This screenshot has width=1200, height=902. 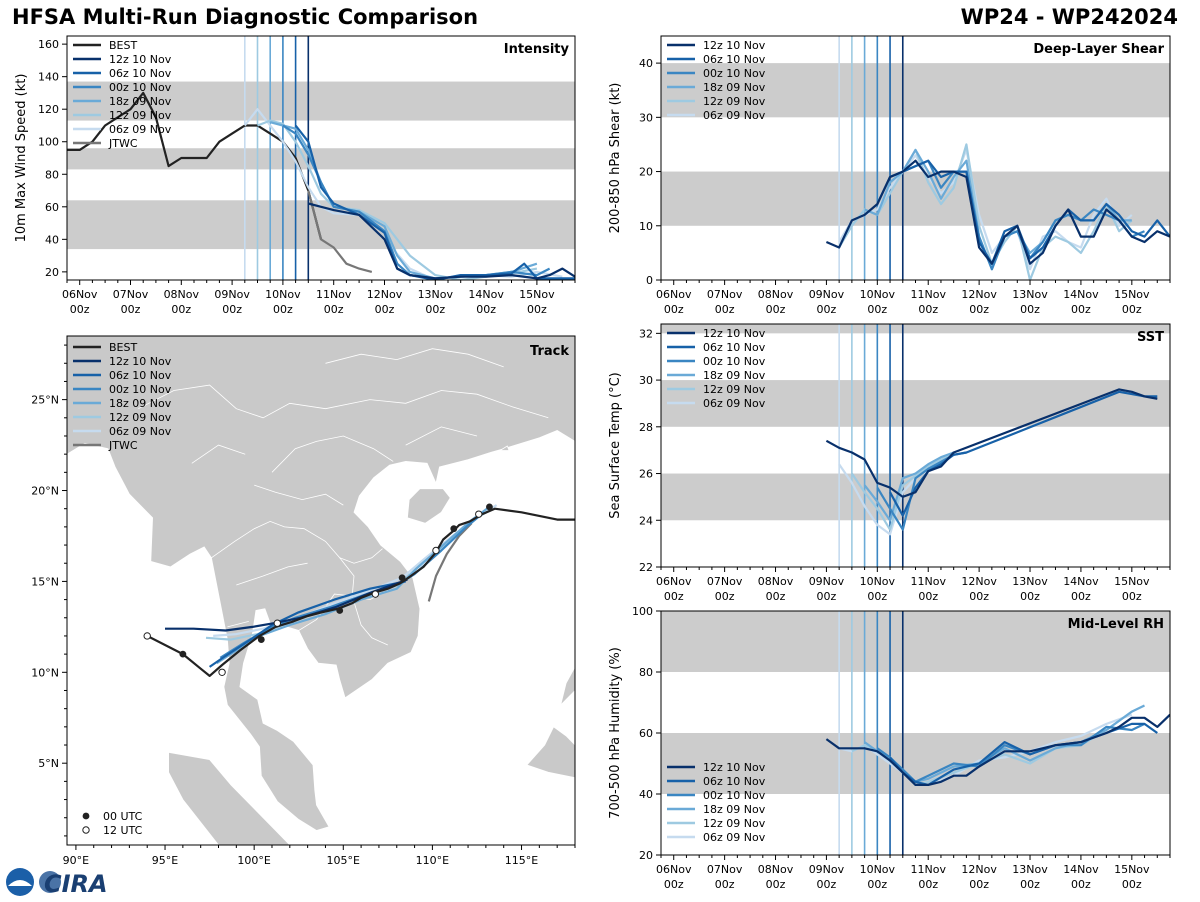 I want to click on intensity-legend-label: 12z 10 Nov, so click(x=140, y=59).